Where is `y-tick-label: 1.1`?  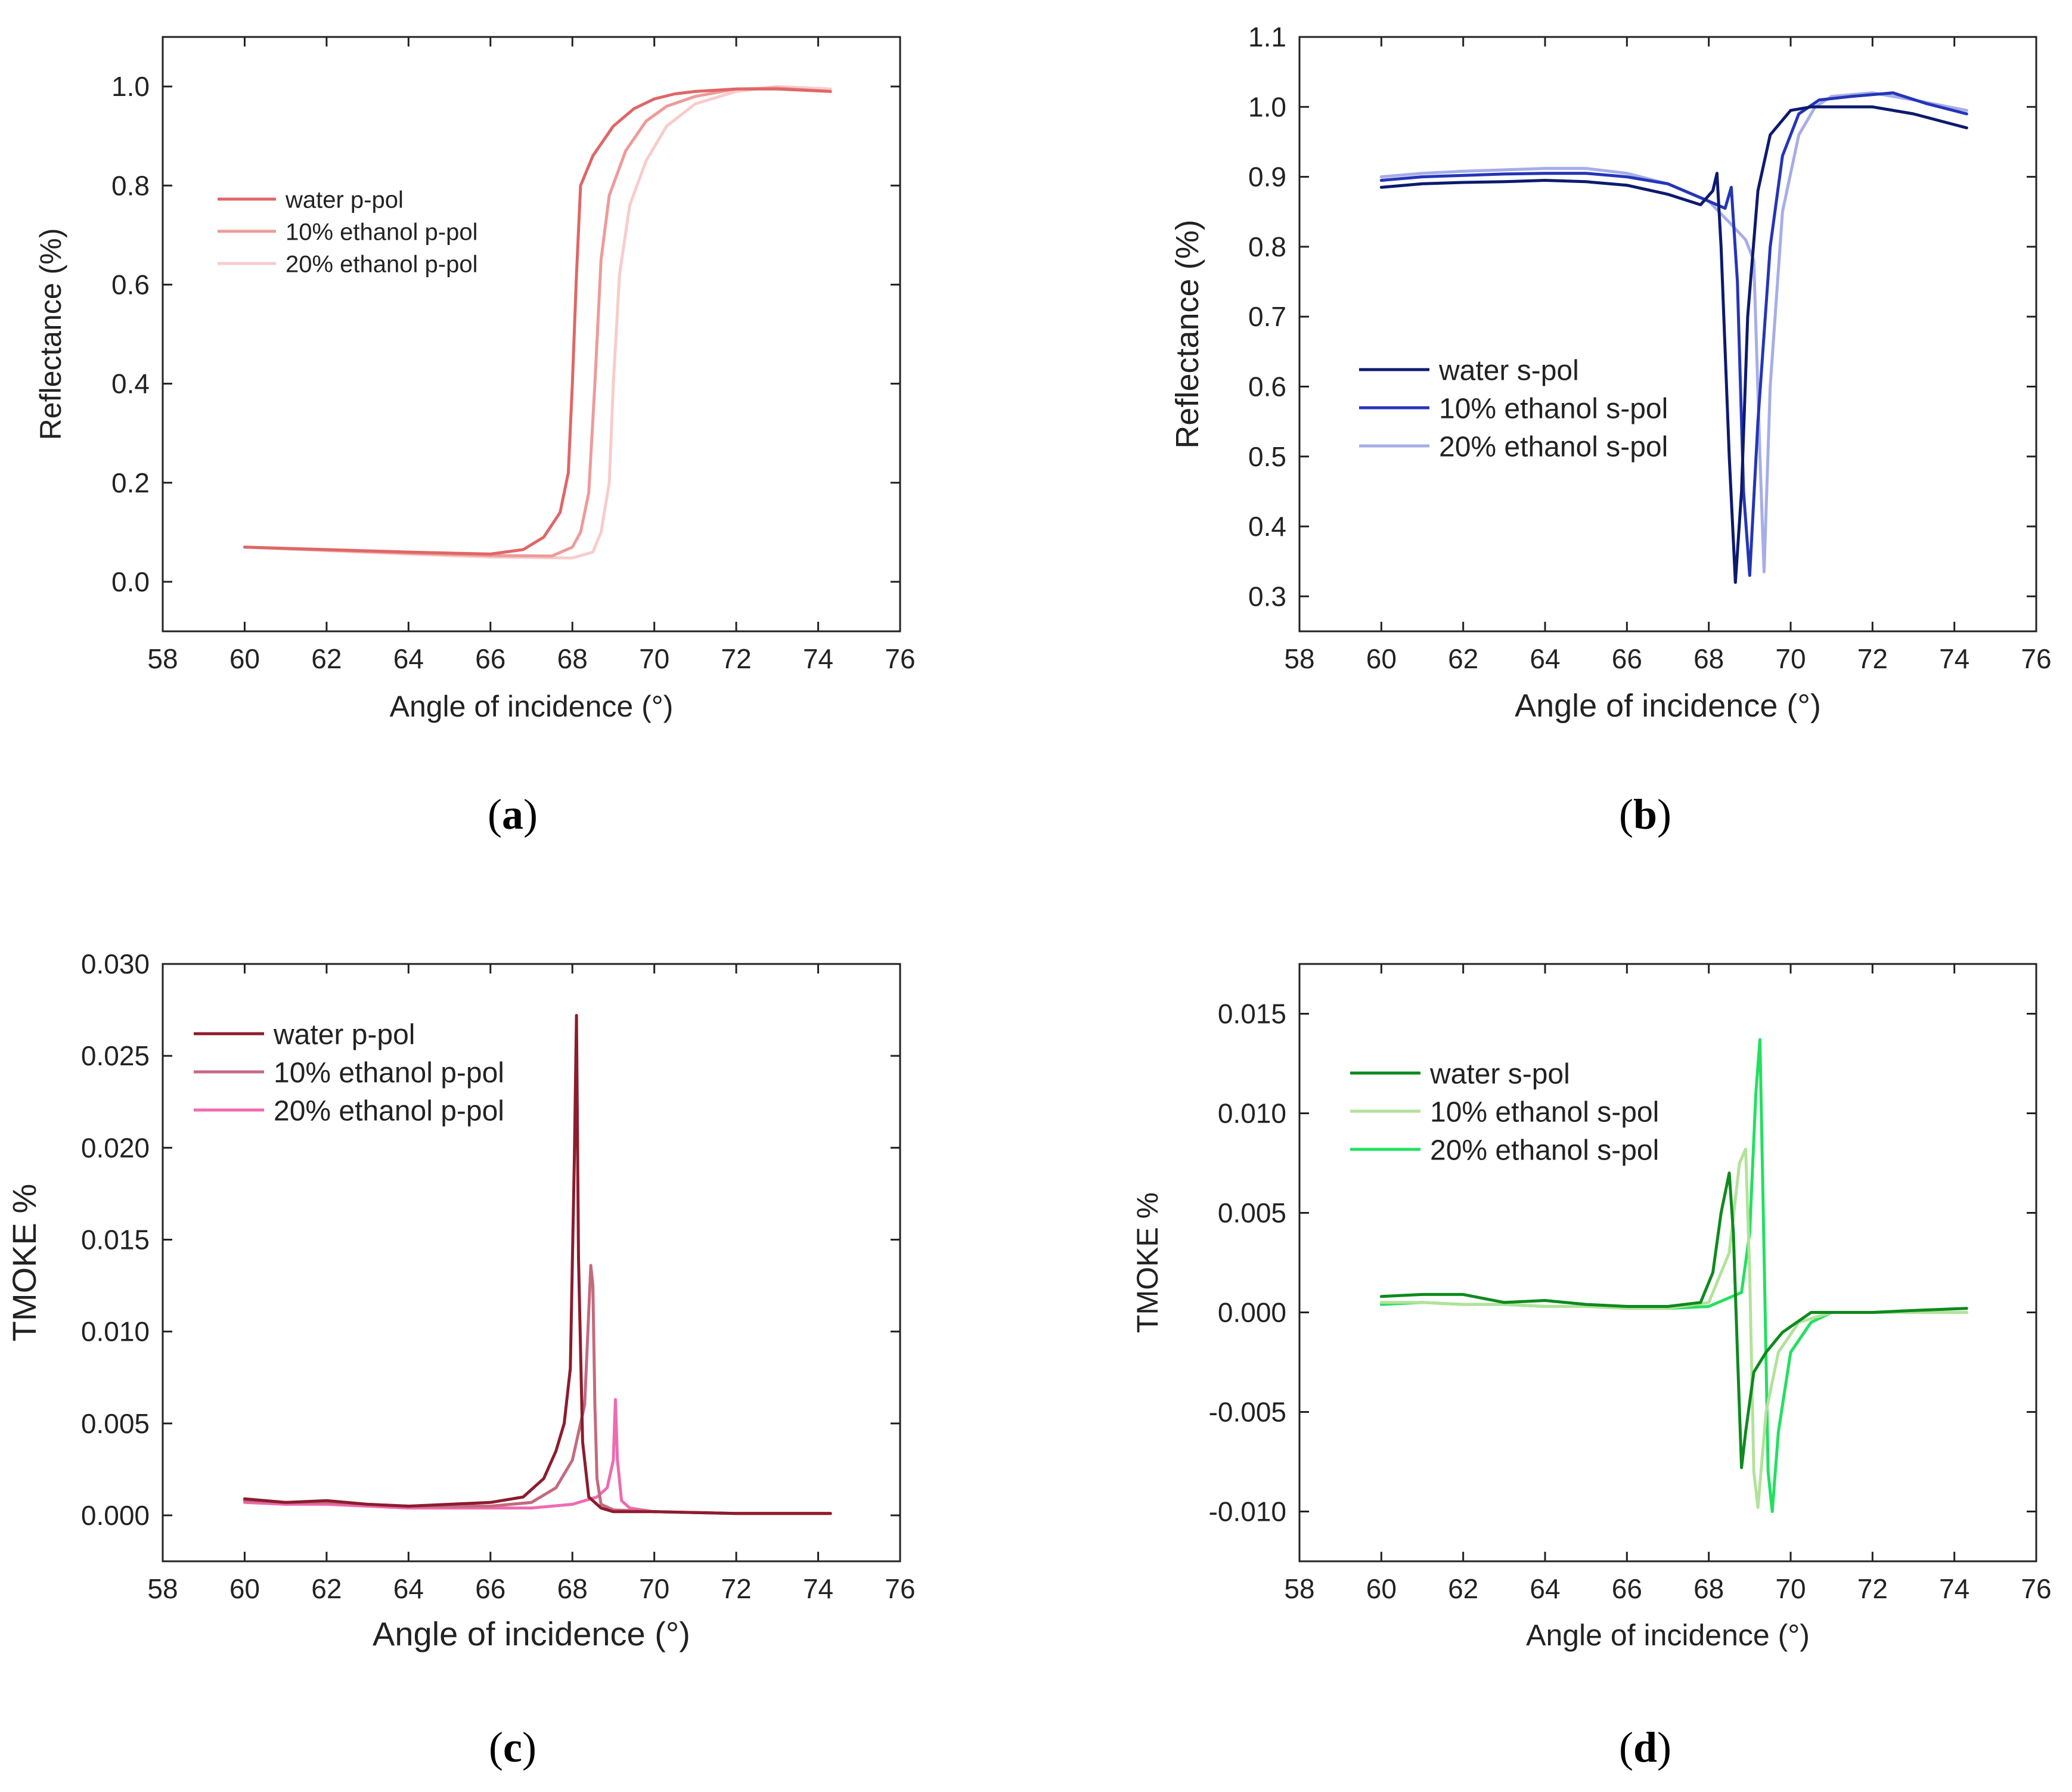
y-tick-label: 1.1 is located at coordinates (1267, 36).